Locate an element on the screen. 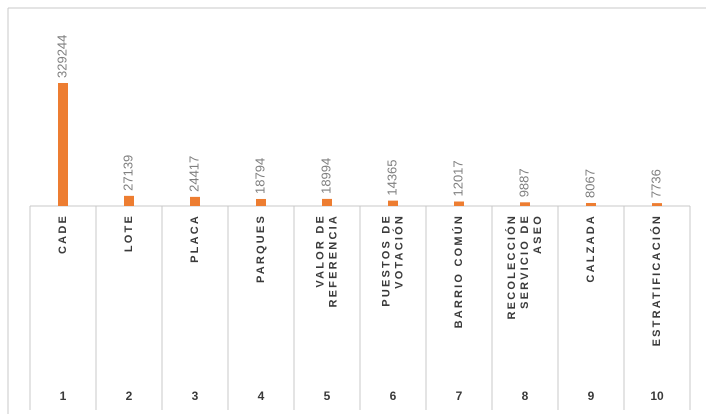 The image size is (714, 414). category-label: ASEO is located at coordinates (538, 234).